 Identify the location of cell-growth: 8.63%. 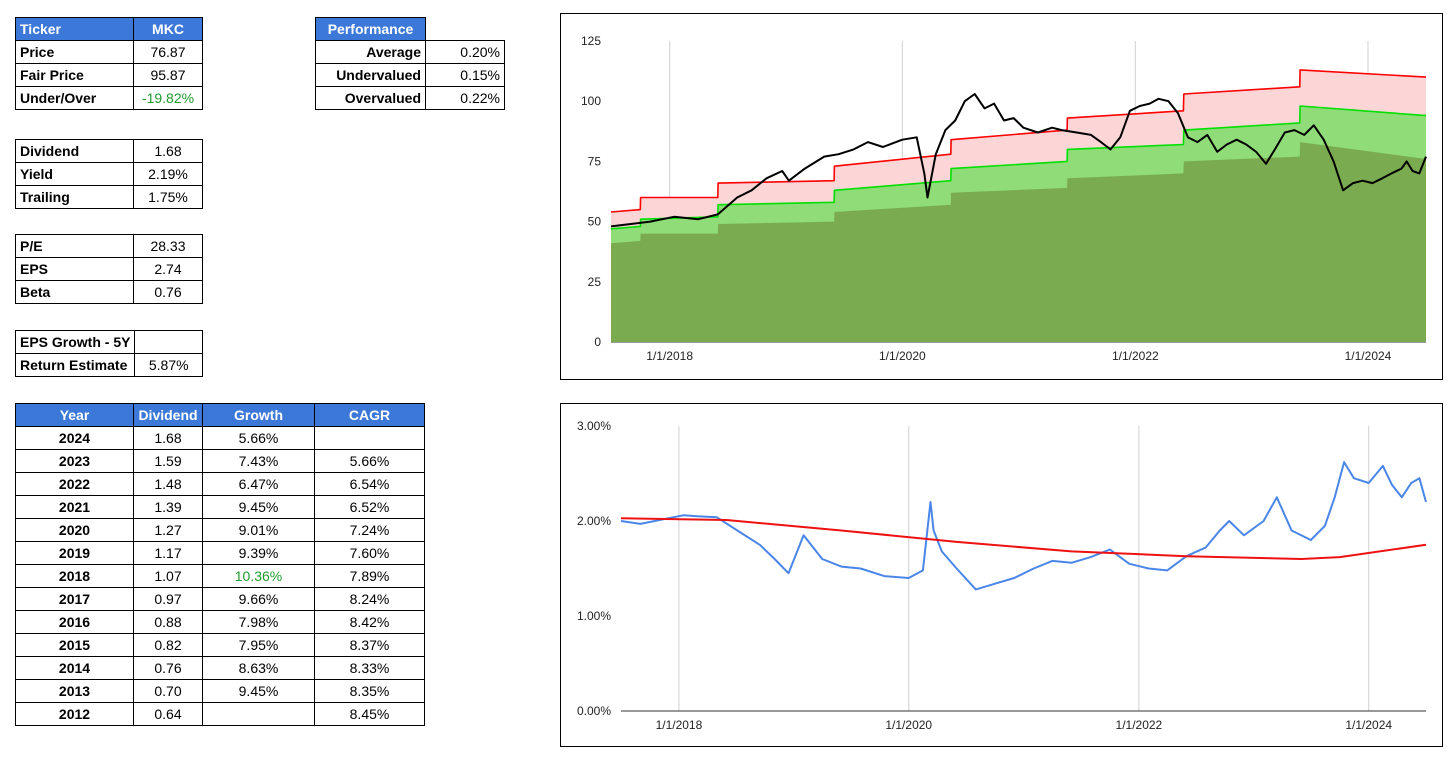
(258, 668).